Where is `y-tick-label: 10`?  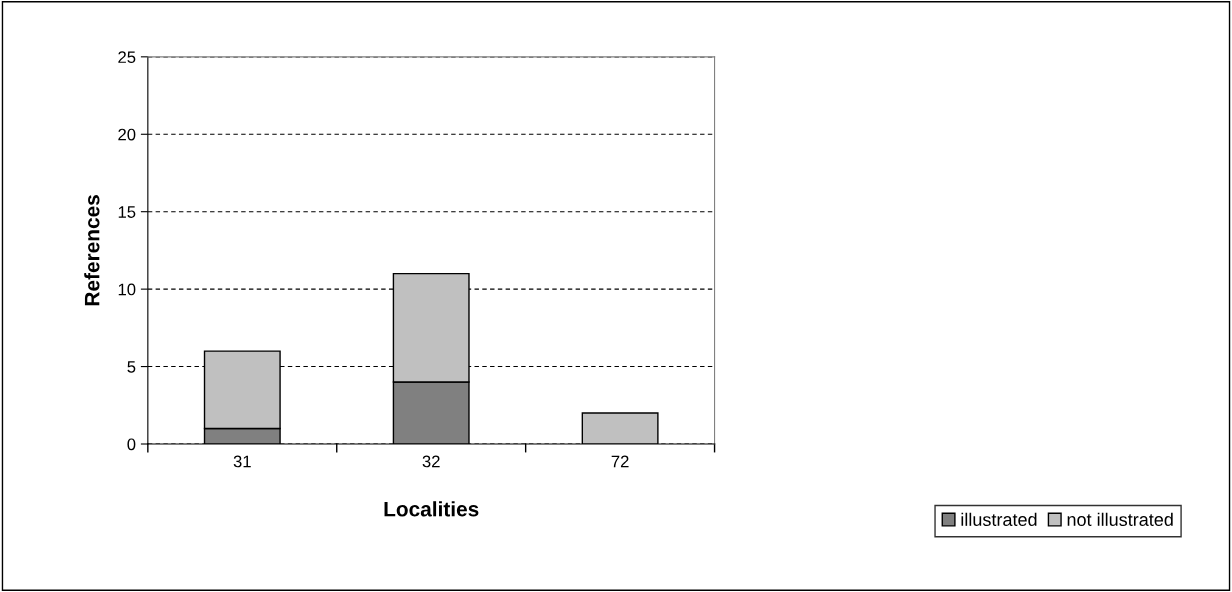
y-tick-label: 10 is located at coordinates (127, 289).